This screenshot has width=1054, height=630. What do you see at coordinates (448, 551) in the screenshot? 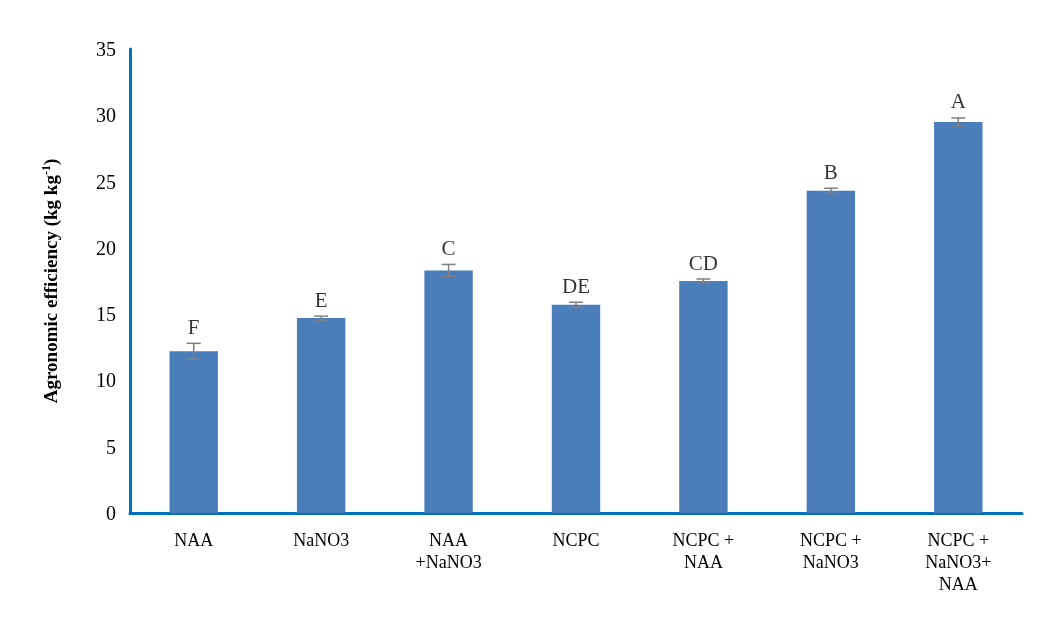
I see `x-tick-label: NAA +NaNO3` at bounding box center [448, 551].